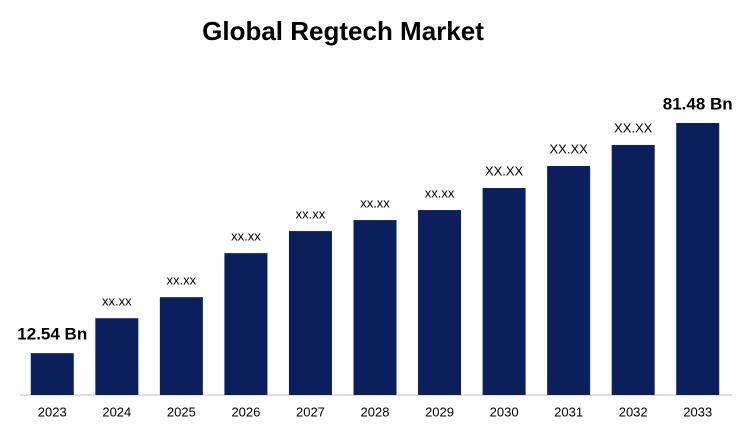 Image resolution: width=750 pixels, height=438 pixels. What do you see at coordinates (633, 411) in the screenshot?
I see `x-tick-label: 2032` at bounding box center [633, 411].